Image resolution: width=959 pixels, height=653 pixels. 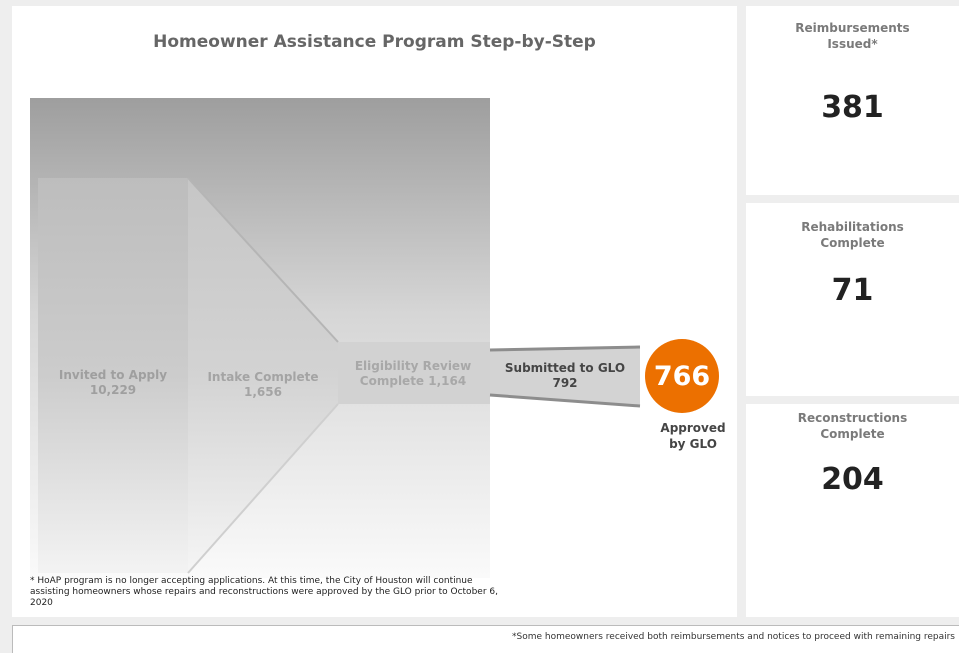 I want to click on stage-eligibility-shape, so click(x=414, y=373).